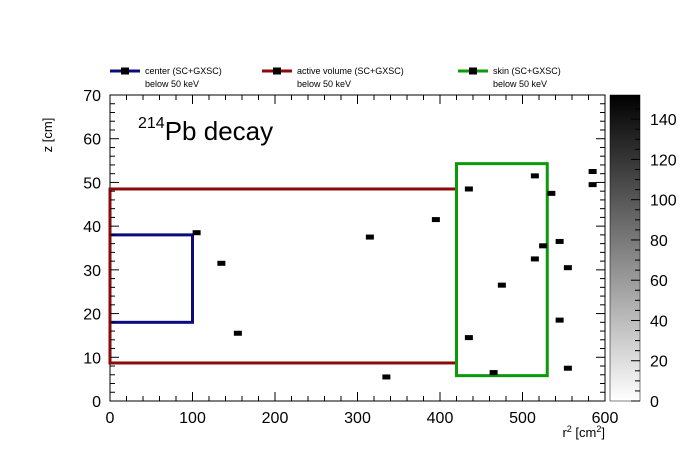 The image size is (696, 472). What do you see at coordinates (92, 227) in the screenshot?
I see `y-tick-label: 40` at bounding box center [92, 227].